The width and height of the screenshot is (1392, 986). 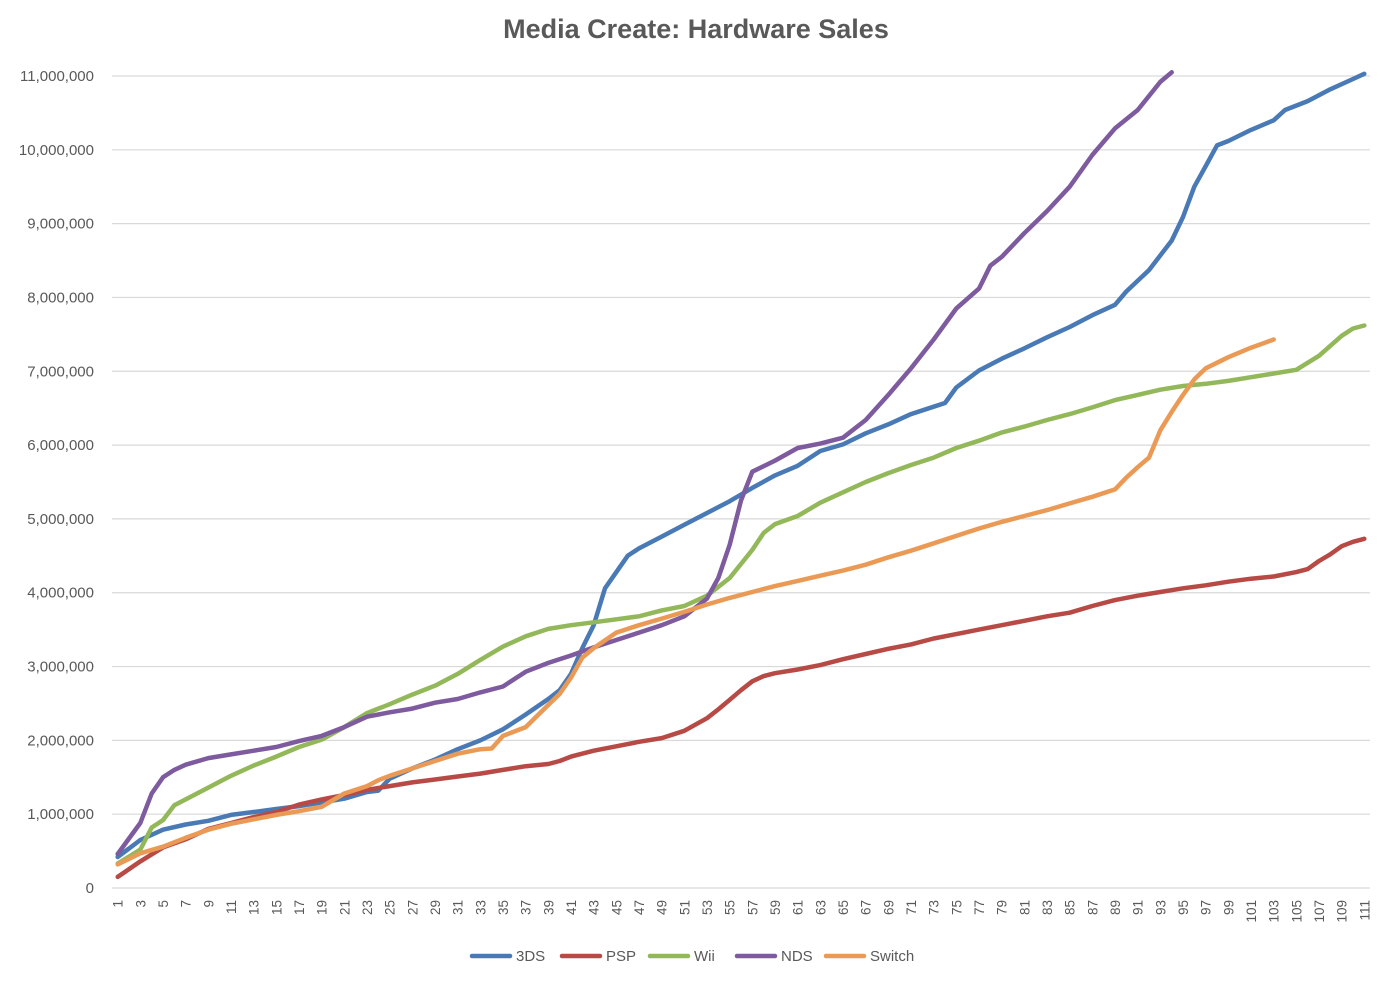 I want to click on x-tick-label: 93, so click(x=1160, y=907).